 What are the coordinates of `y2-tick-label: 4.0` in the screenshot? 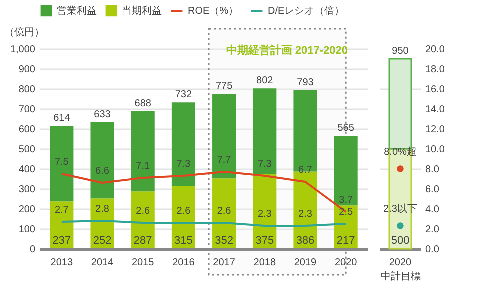 It's located at (433, 210).